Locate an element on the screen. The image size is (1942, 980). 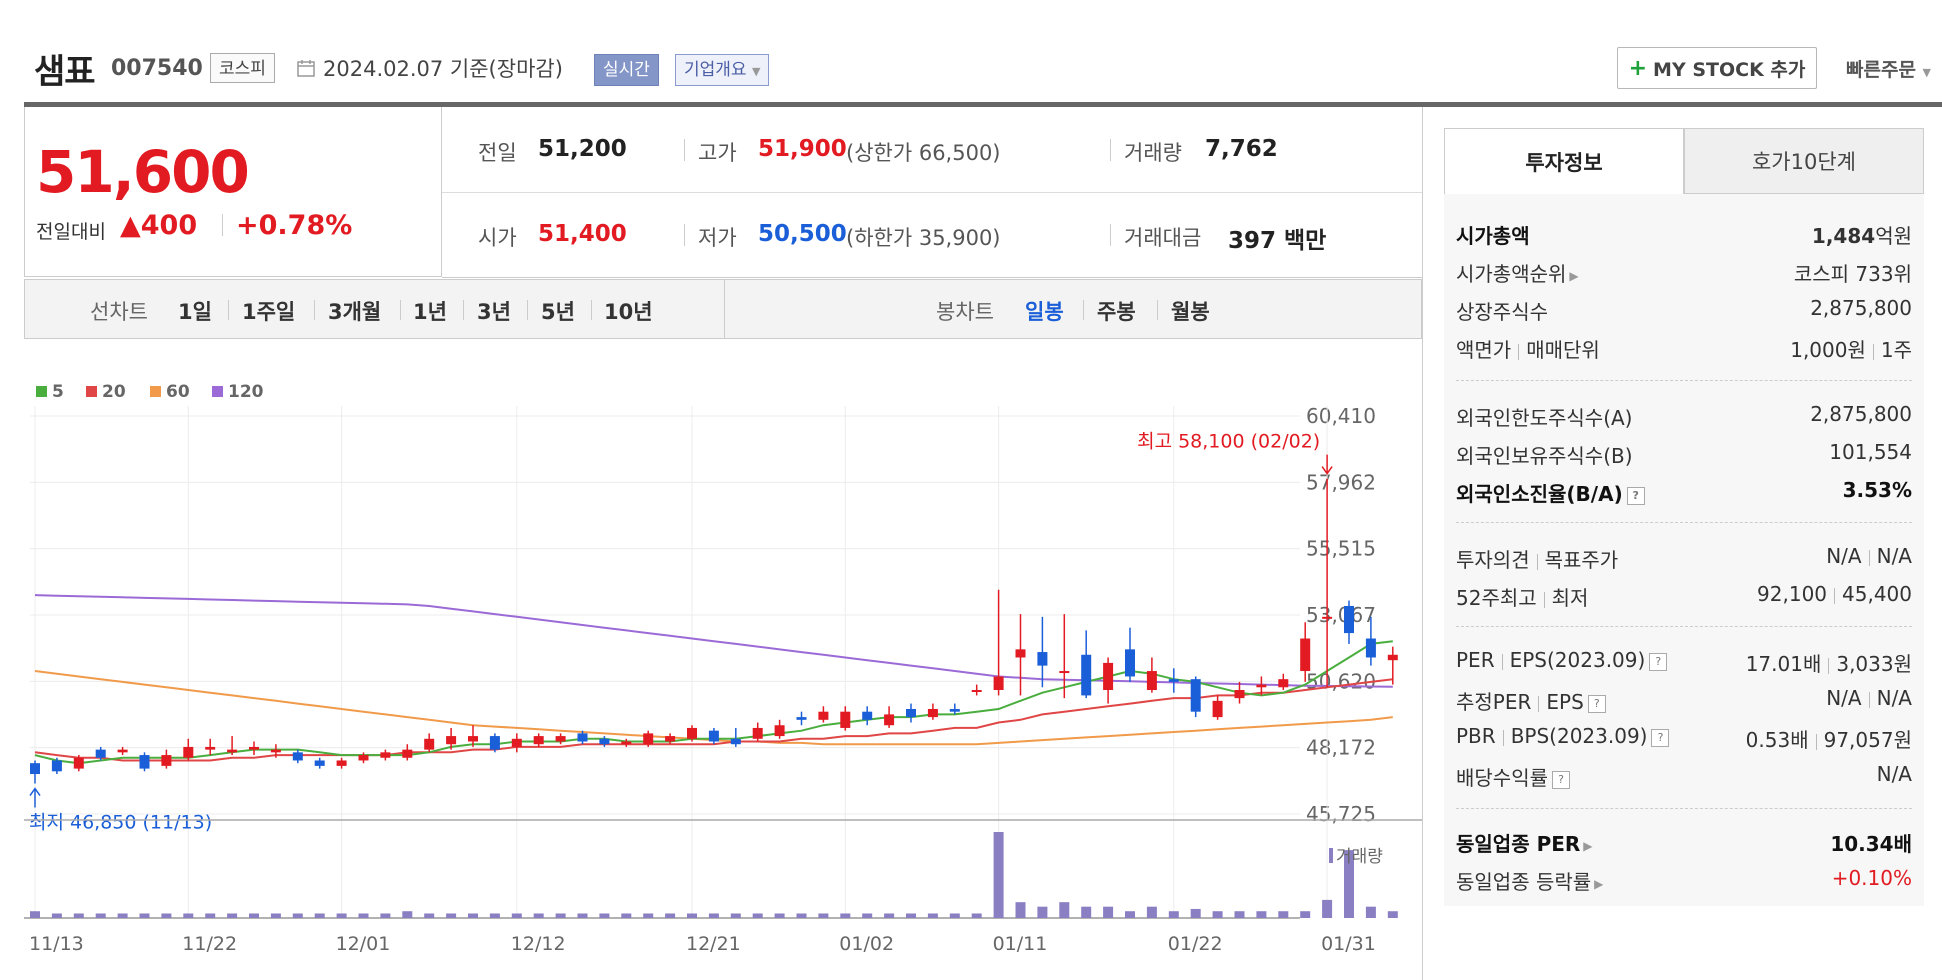
period-1d: 1일 is located at coordinates (195, 312).